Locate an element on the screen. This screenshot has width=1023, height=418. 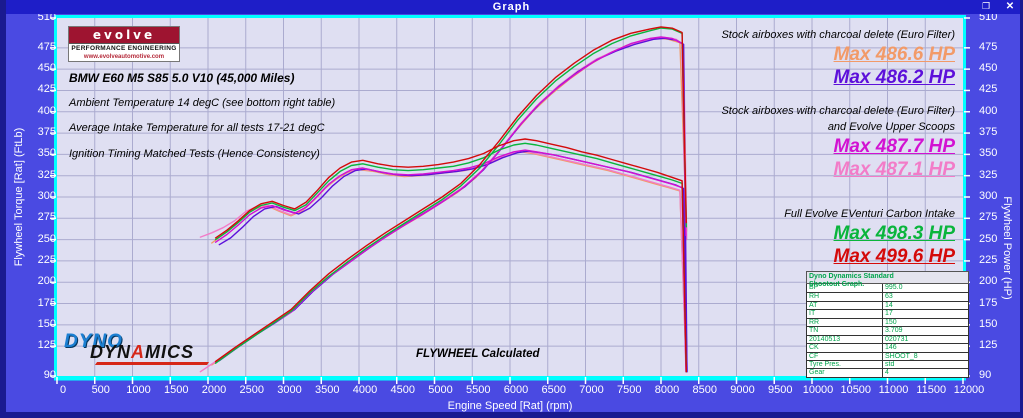
torque-tick-175: 175 is located at coordinates (46, 302).